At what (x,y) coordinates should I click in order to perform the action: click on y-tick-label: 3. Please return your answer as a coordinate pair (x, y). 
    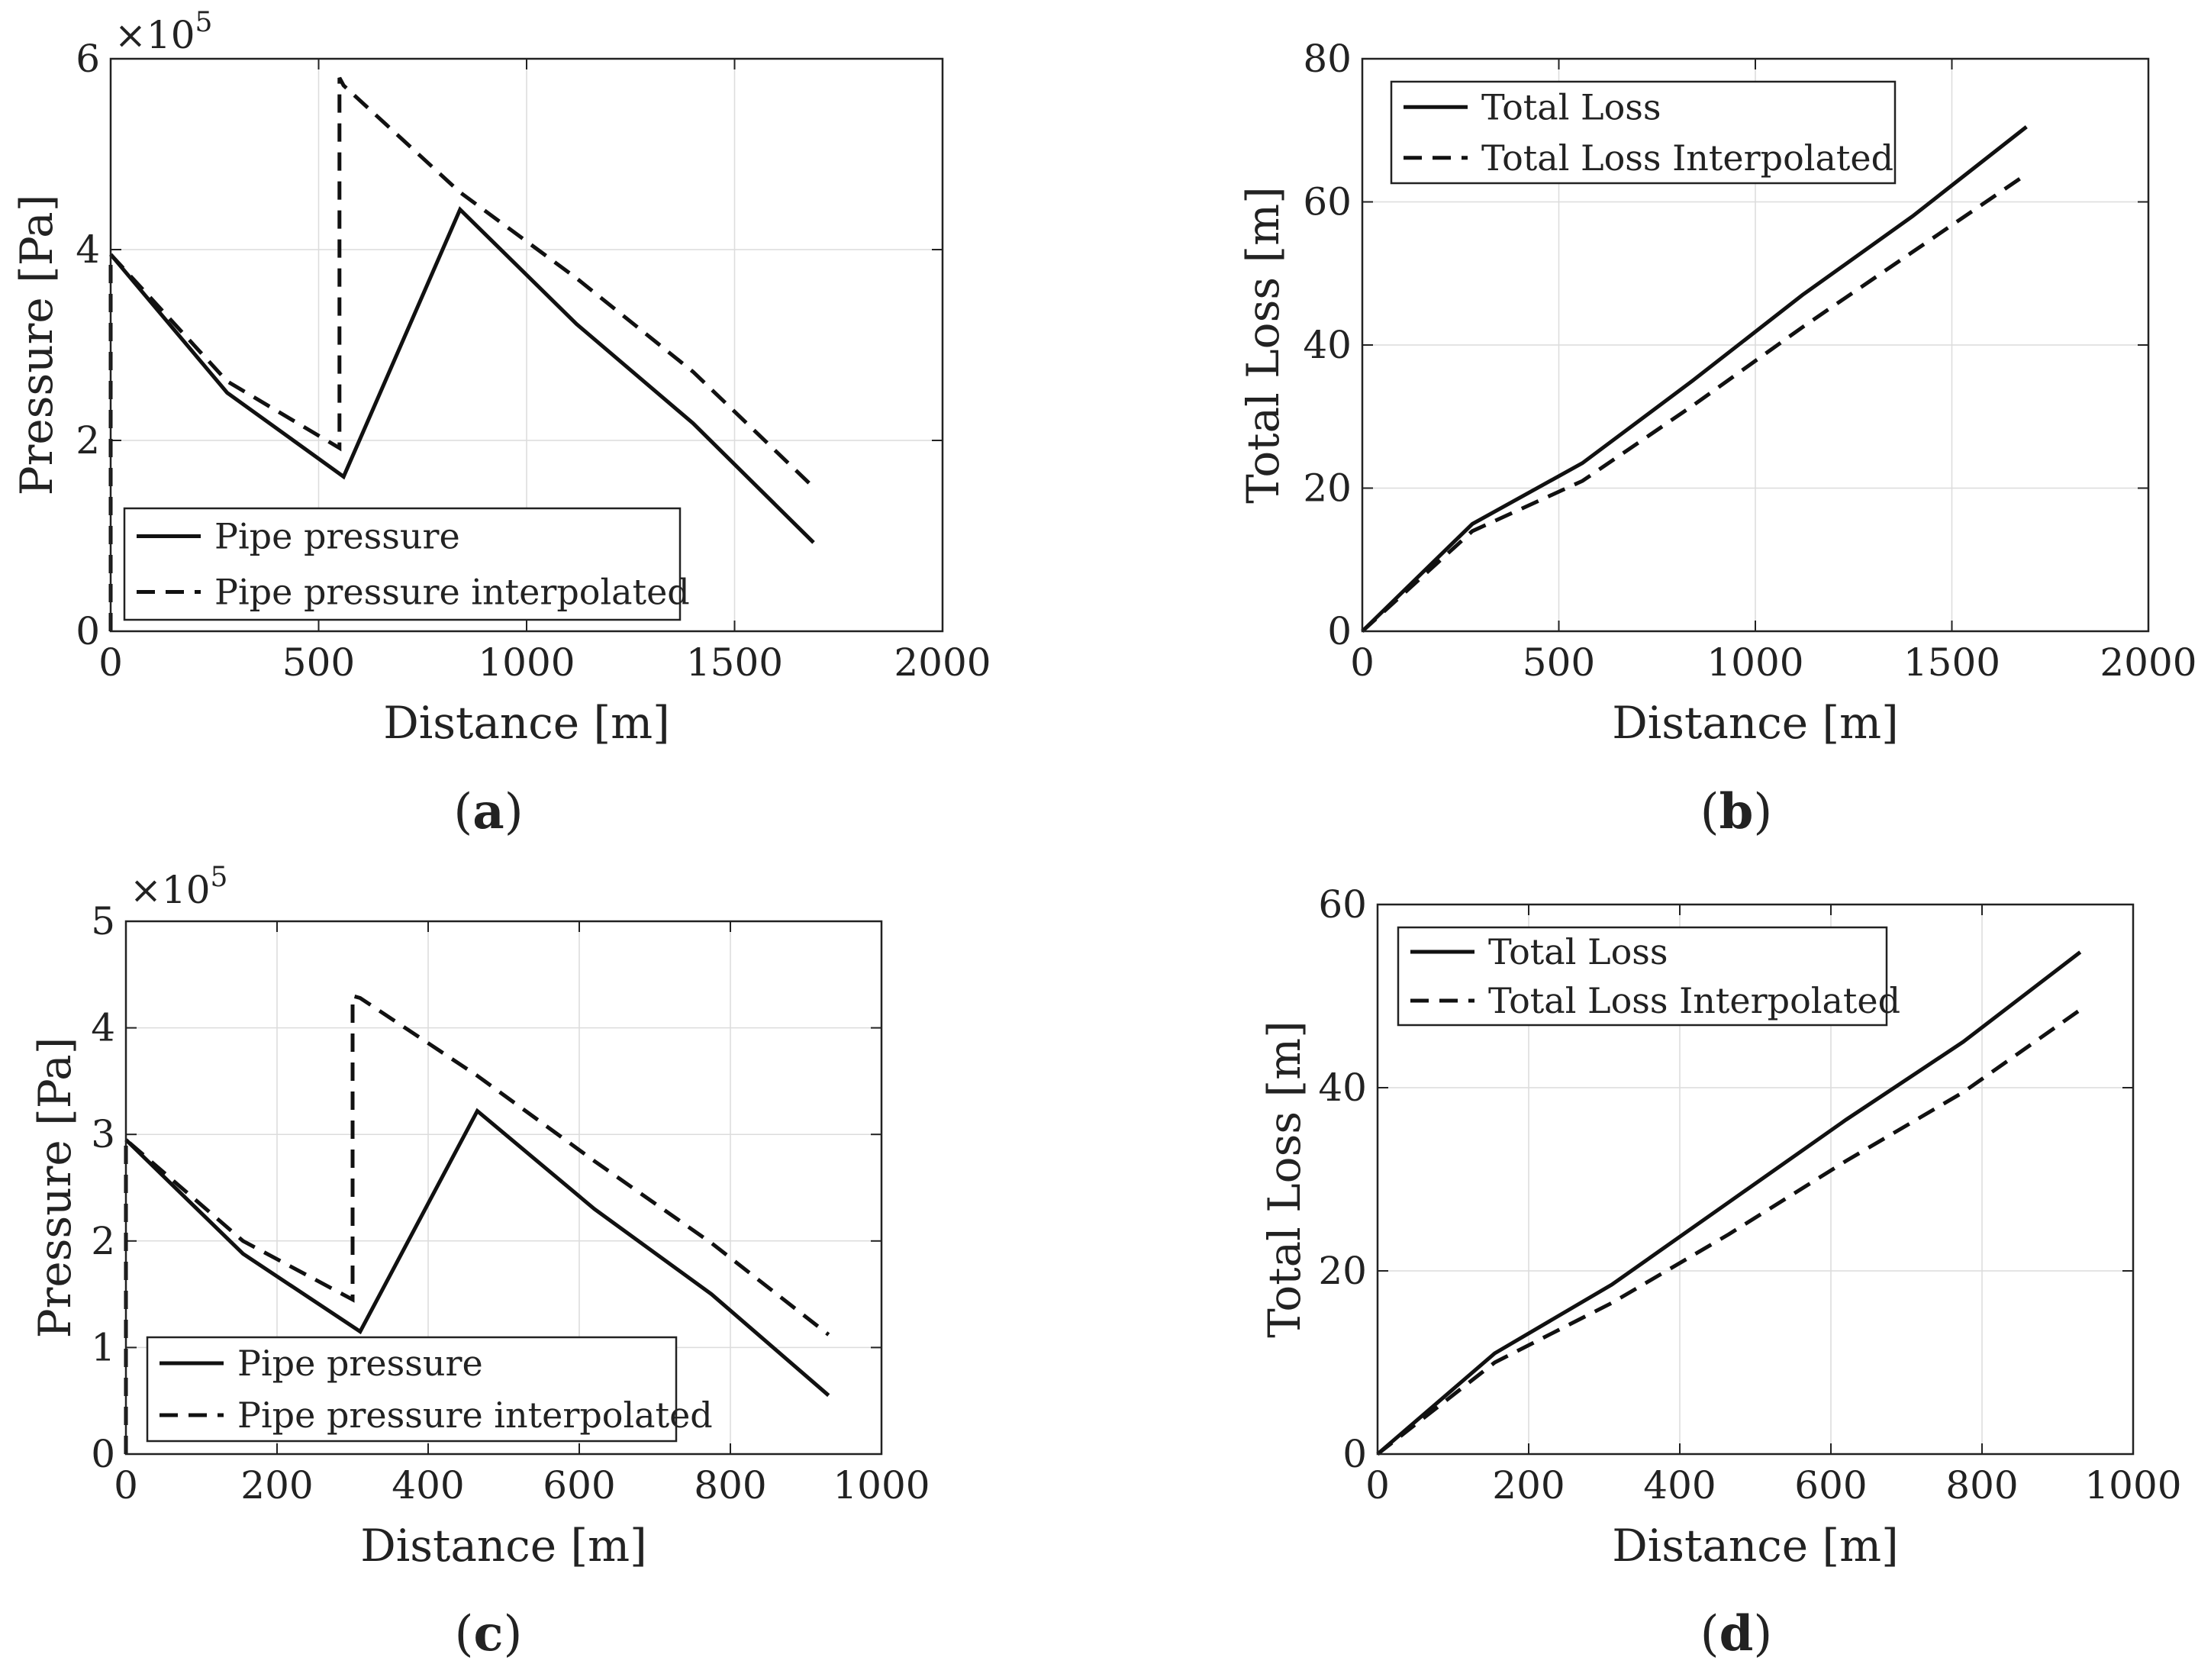
    Looking at the image, I should click on (103, 1134).